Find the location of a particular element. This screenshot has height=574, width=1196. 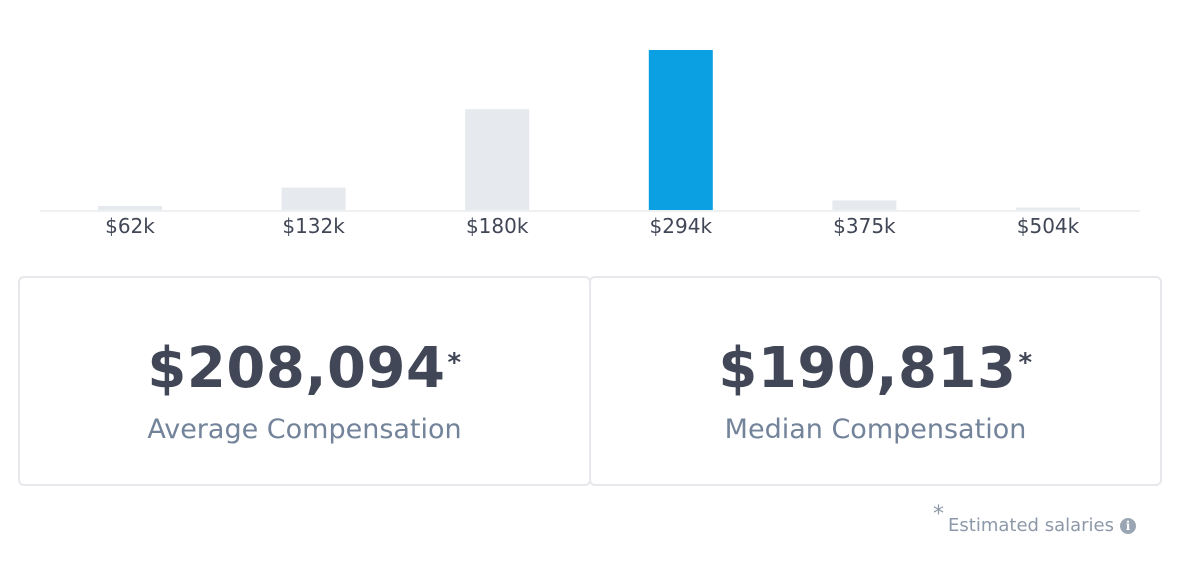

x-tick-label: $132k is located at coordinates (313, 226).